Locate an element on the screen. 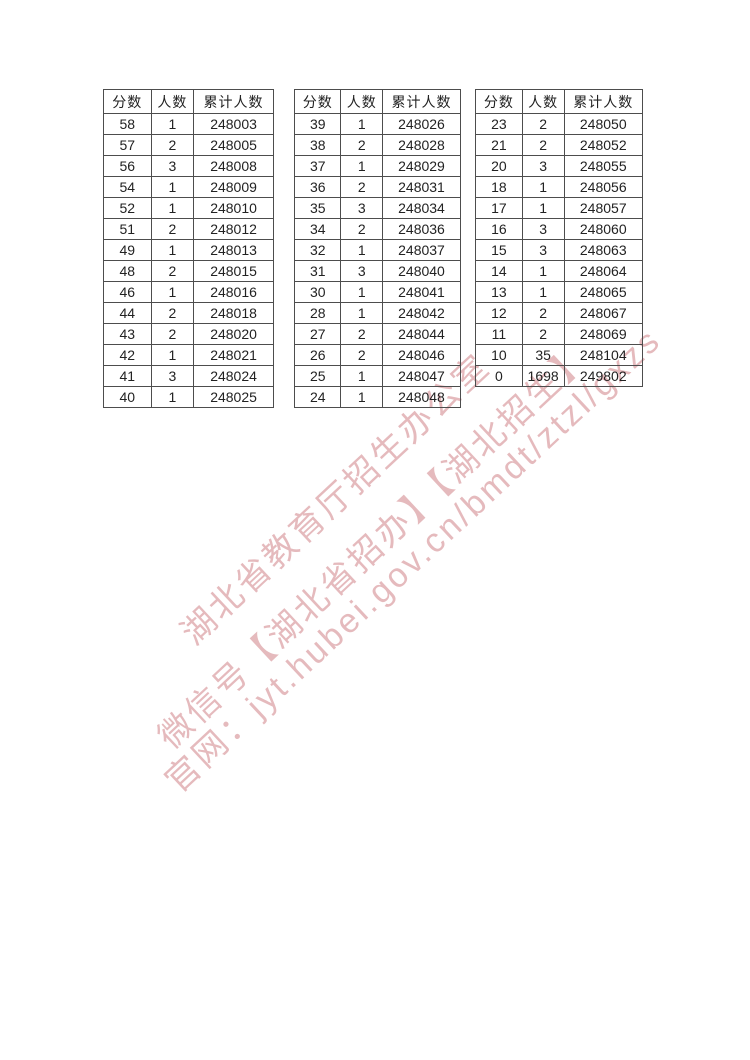 The width and height of the screenshot is (750, 1060). score-cell: 23 is located at coordinates (499, 124).